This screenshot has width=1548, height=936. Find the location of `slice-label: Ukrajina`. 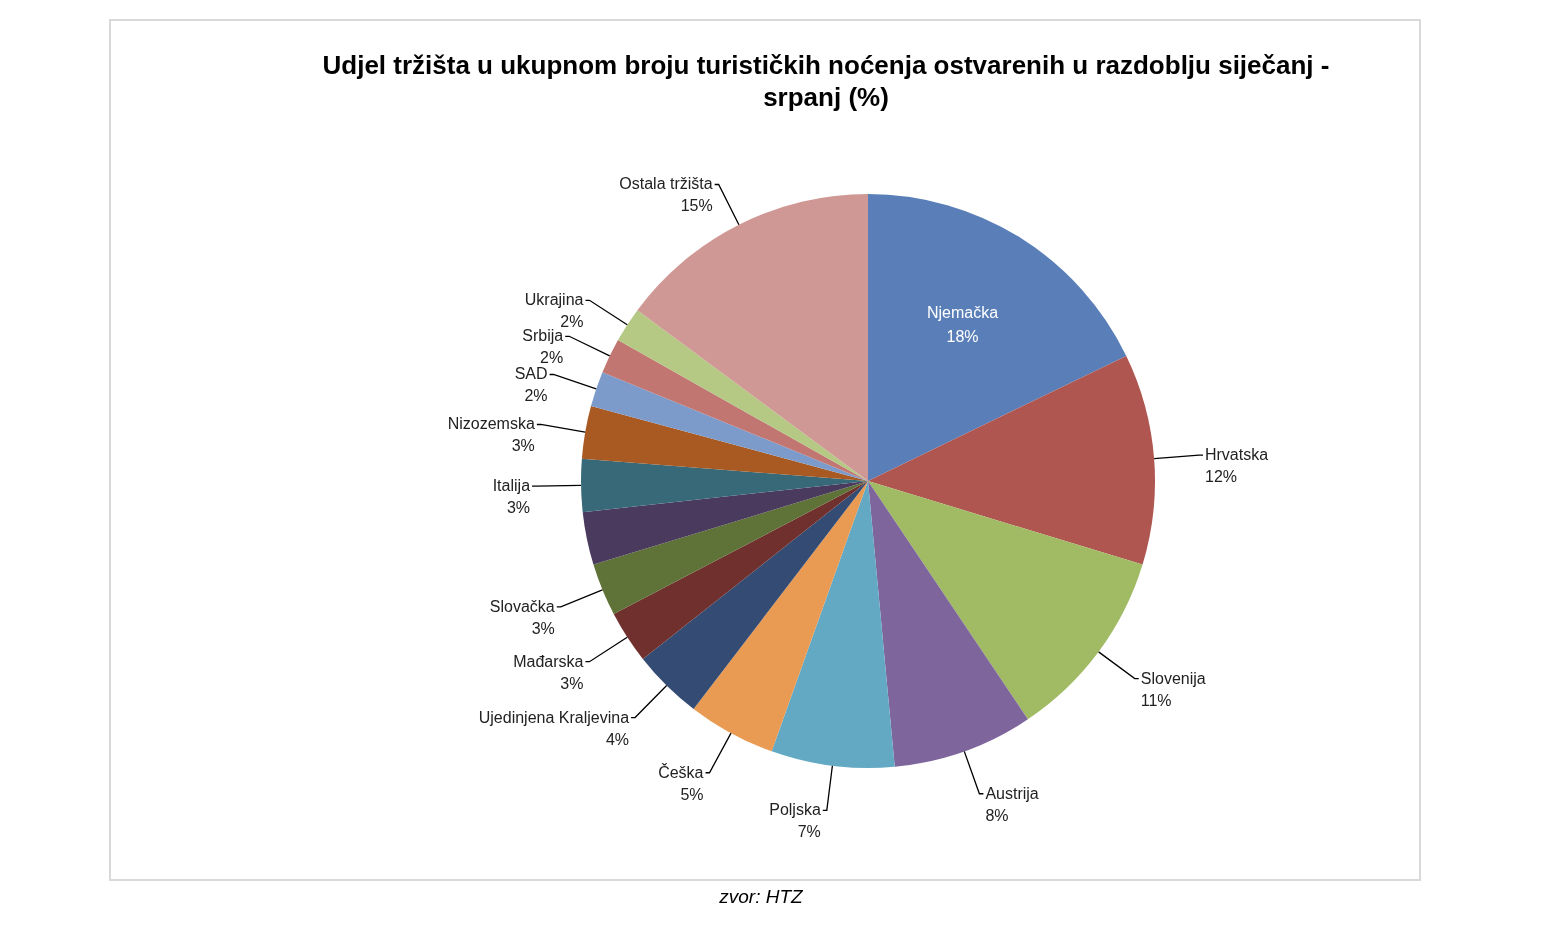

slice-label: Ukrajina is located at coordinates (554, 300).